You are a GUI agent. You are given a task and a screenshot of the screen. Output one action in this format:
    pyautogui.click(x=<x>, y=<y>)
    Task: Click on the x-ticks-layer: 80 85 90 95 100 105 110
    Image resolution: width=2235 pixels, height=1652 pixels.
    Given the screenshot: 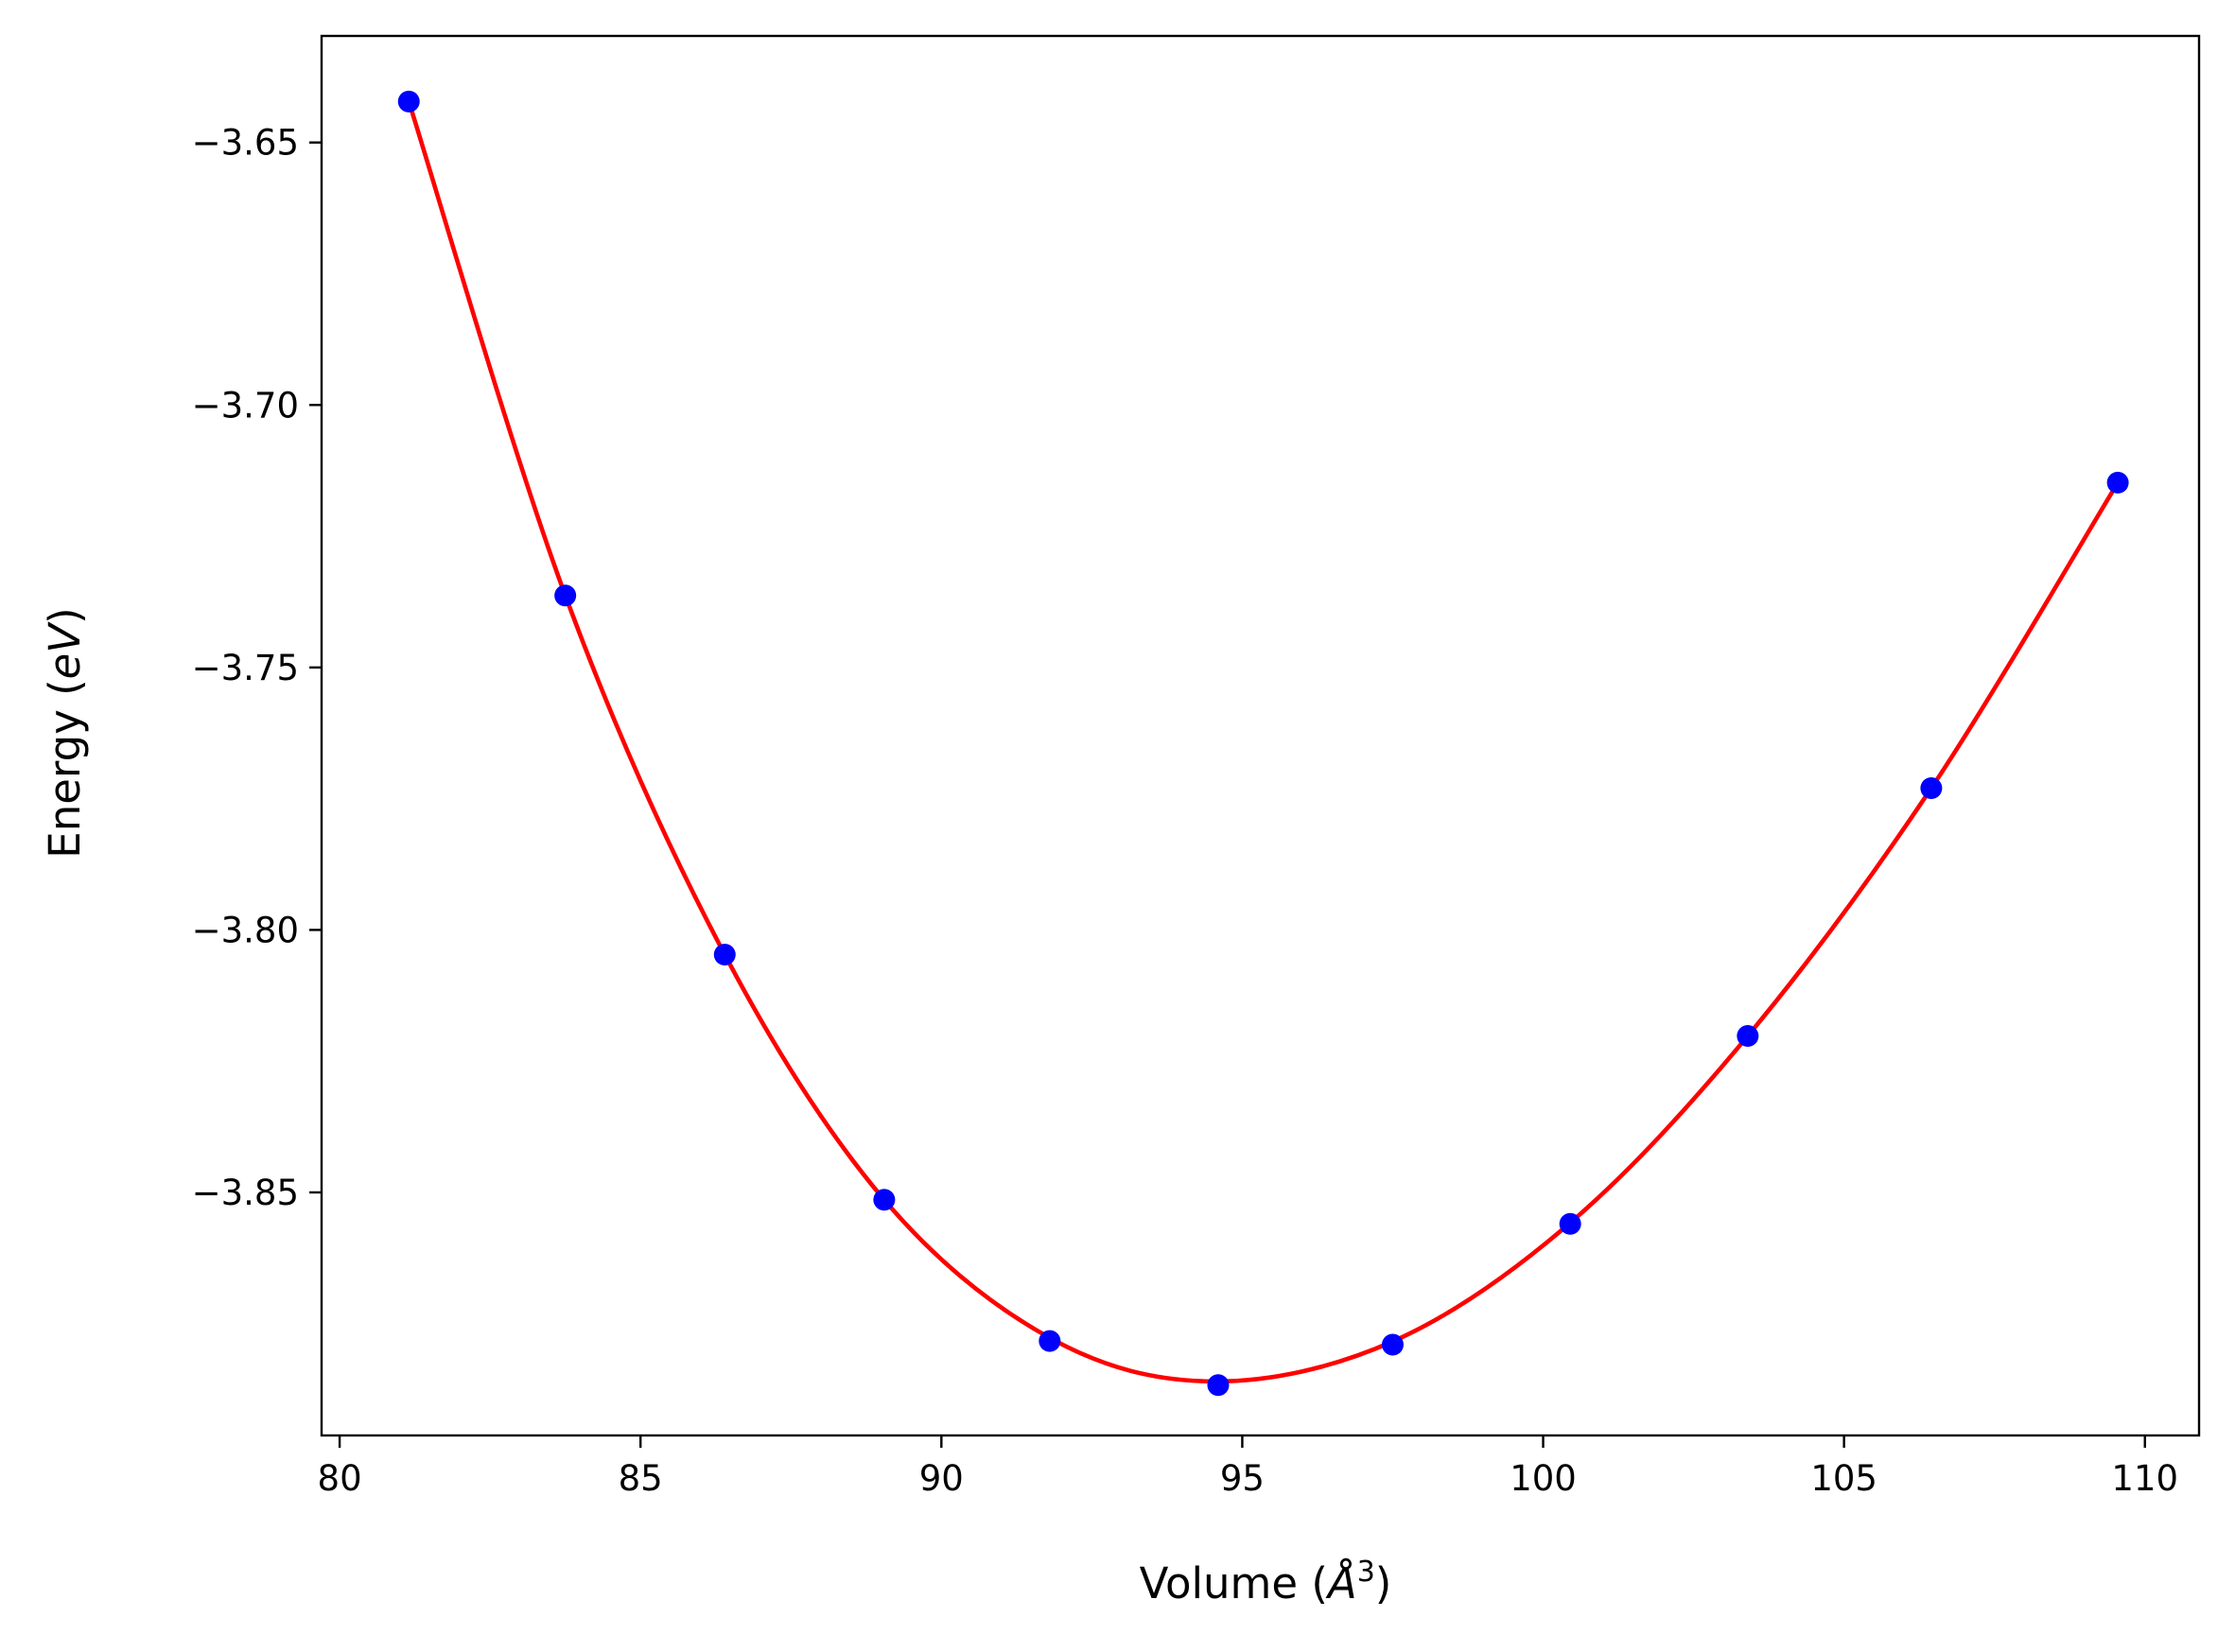 What is the action you would take?
    pyautogui.click(x=1248, y=1467)
    